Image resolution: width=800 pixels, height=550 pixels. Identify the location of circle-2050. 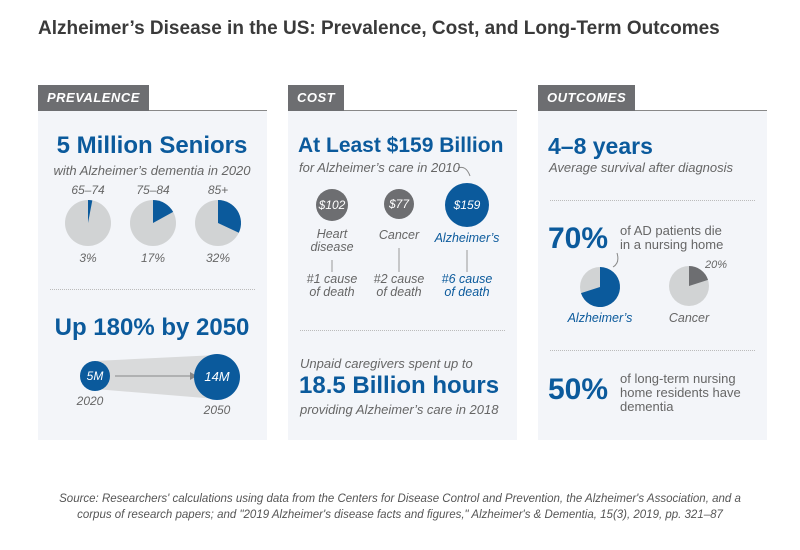
(217, 377).